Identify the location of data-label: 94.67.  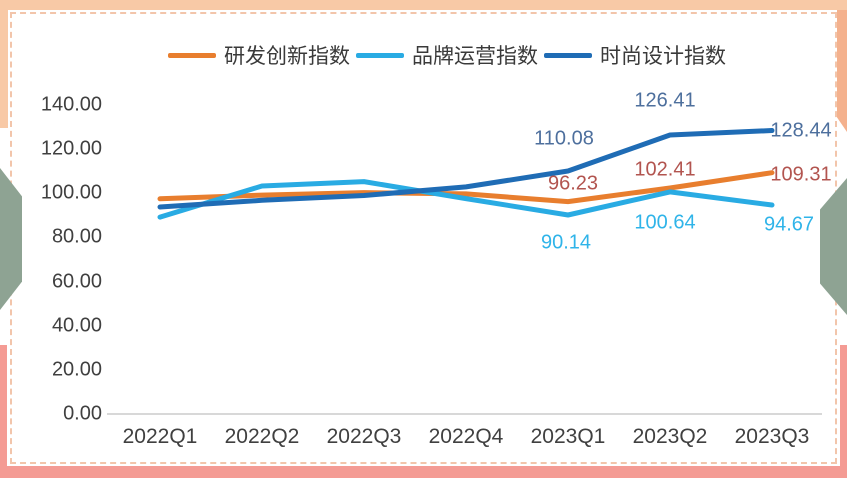
(789, 224).